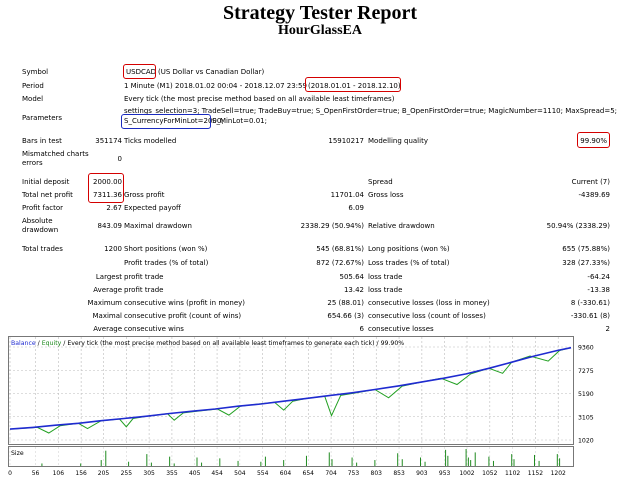 The width and height of the screenshot is (640, 480). I want to click on gross-loss-value: -4389.69, so click(594, 195).